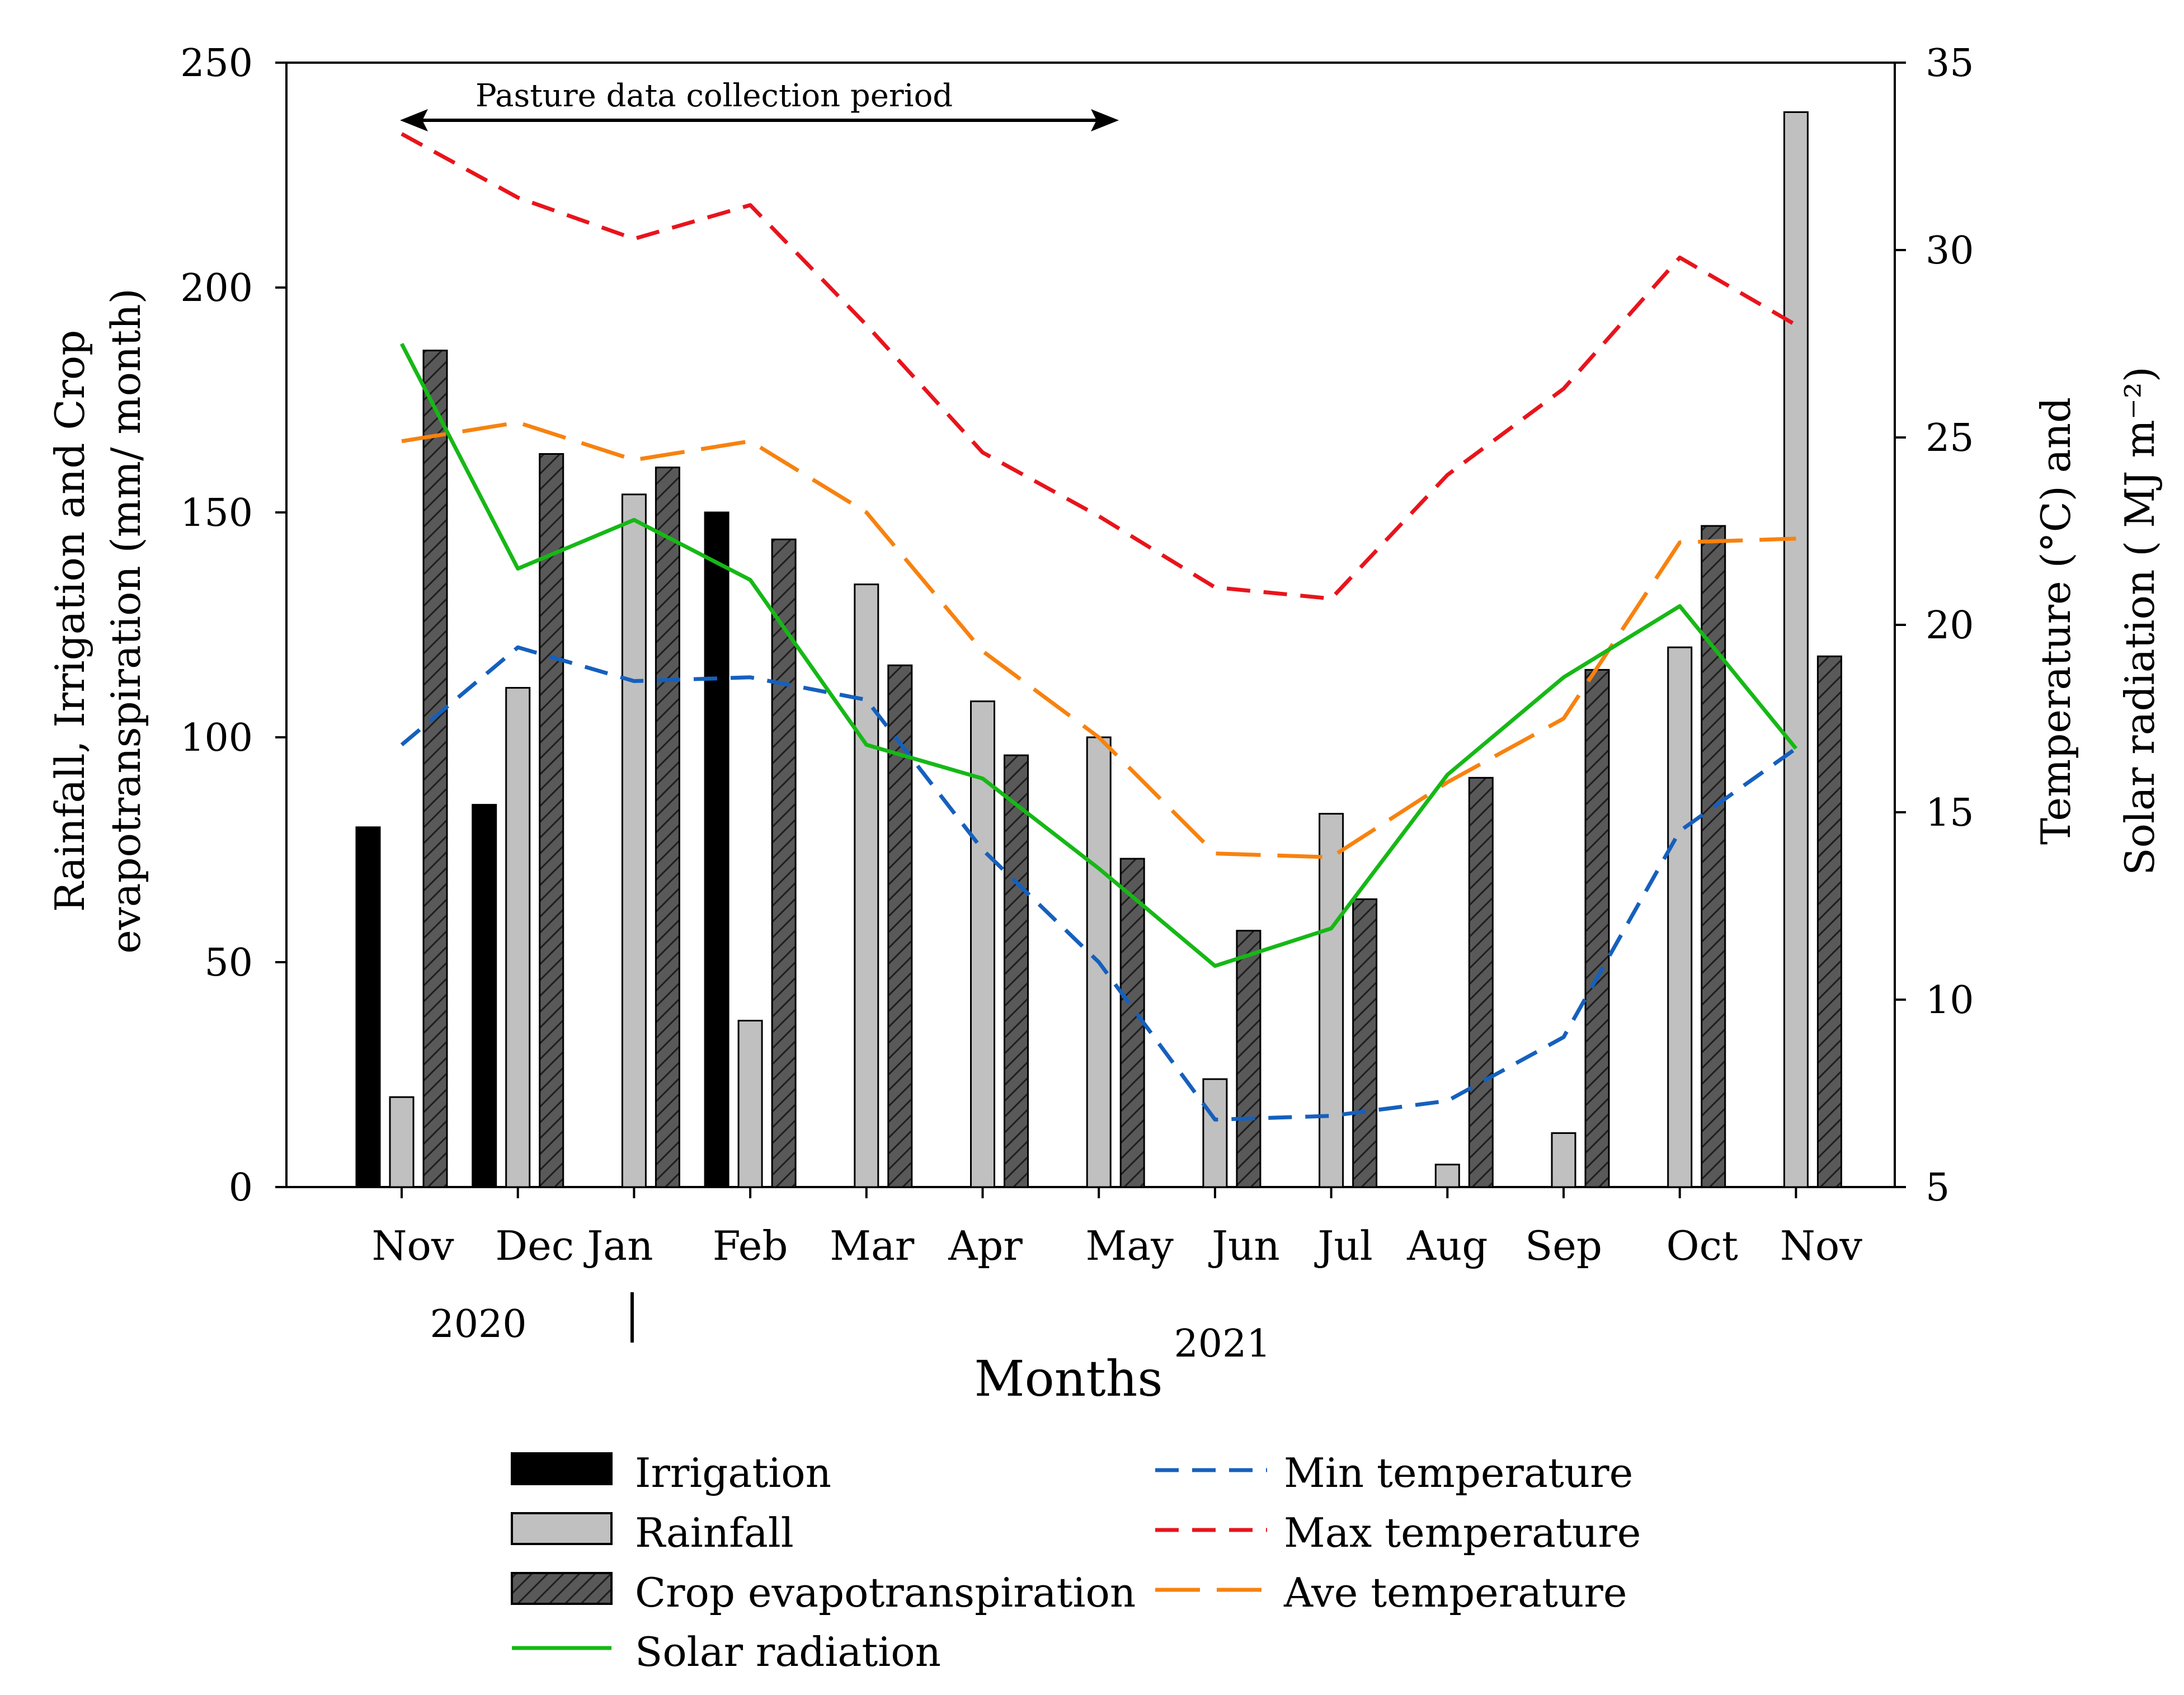  Describe the element at coordinates (1459, 1472) in the screenshot. I see `legend-label-min-temp: Min temperature` at that location.